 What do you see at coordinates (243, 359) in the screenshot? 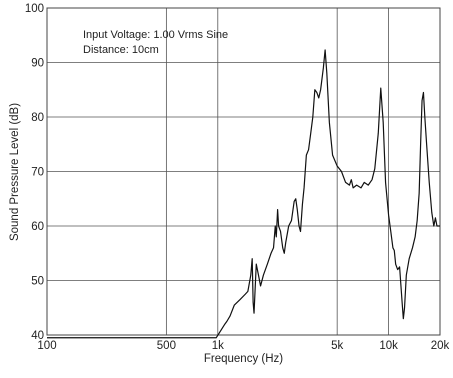
I see `x-axis-title: Frequency (Hz)` at bounding box center [243, 359].